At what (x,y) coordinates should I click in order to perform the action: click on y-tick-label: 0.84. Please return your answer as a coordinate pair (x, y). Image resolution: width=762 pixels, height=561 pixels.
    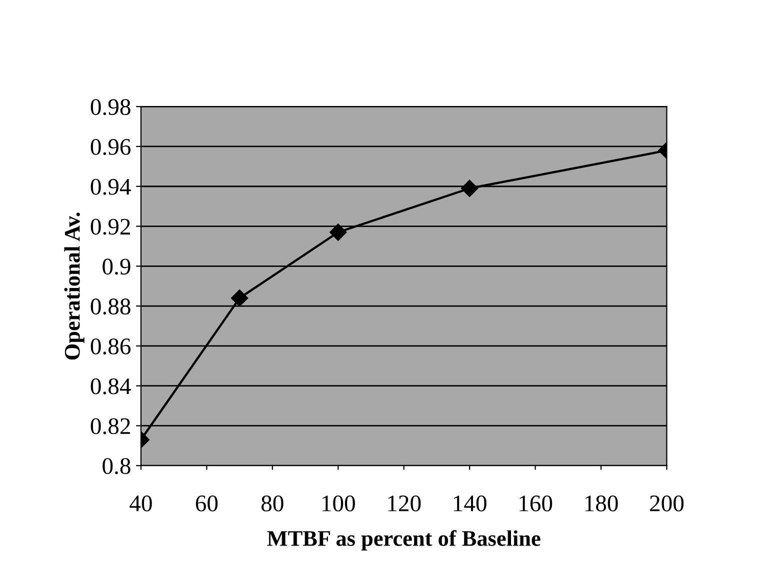
    Looking at the image, I should click on (110, 386).